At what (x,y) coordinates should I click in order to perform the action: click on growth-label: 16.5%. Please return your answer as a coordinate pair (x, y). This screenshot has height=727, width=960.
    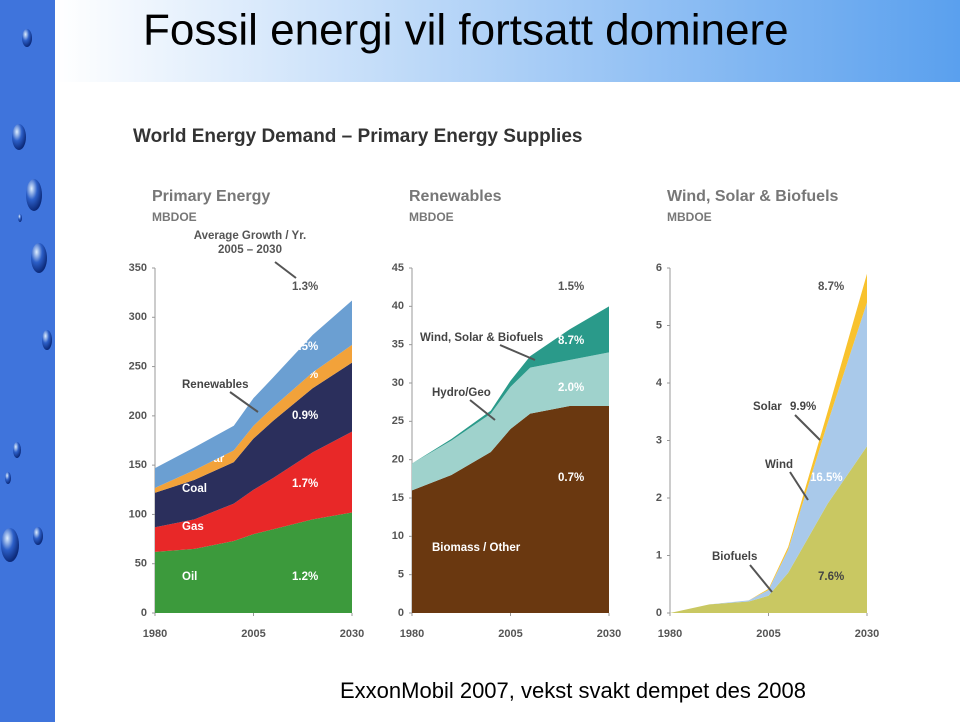
    Looking at the image, I should click on (826, 478).